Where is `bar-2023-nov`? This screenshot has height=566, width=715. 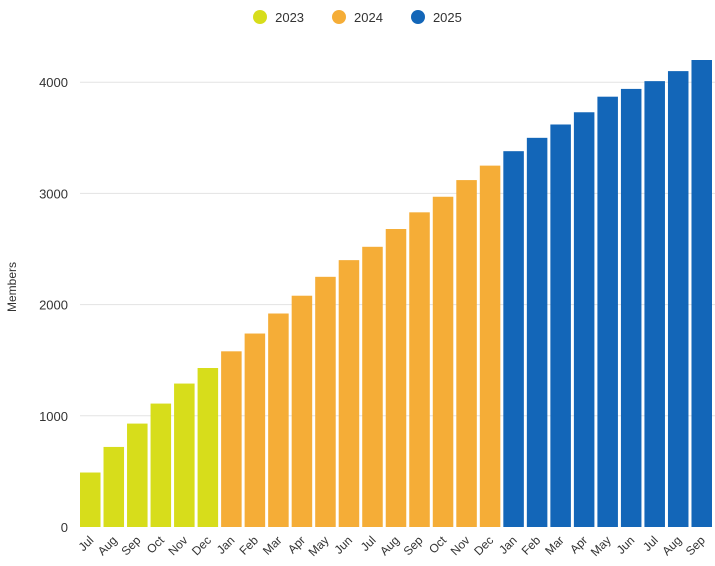
bar-2023-nov is located at coordinates (184, 455).